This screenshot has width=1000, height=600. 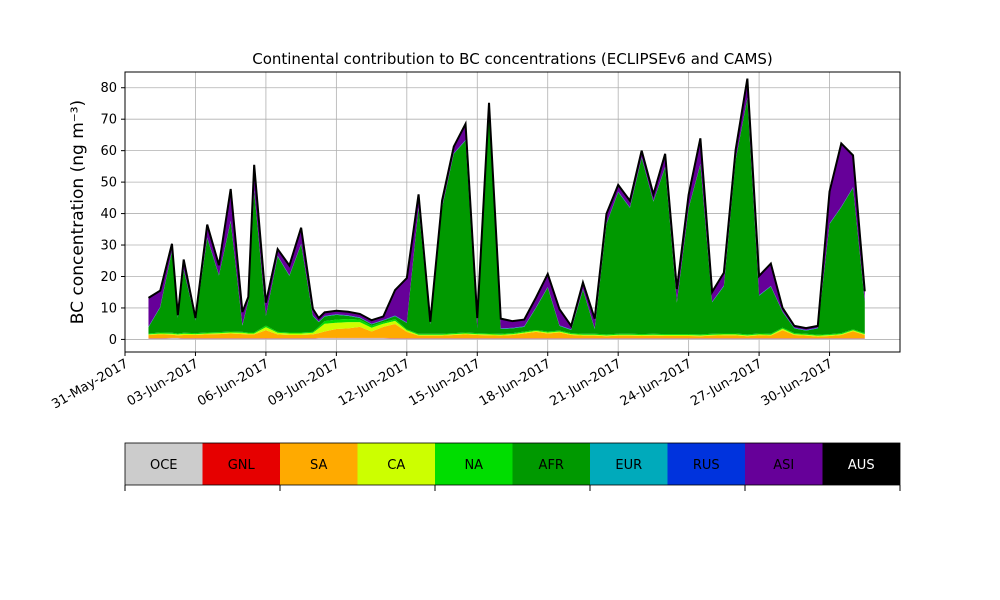 I want to click on x-tick-label: 03-Jun-2017, so click(x=163, y=382).